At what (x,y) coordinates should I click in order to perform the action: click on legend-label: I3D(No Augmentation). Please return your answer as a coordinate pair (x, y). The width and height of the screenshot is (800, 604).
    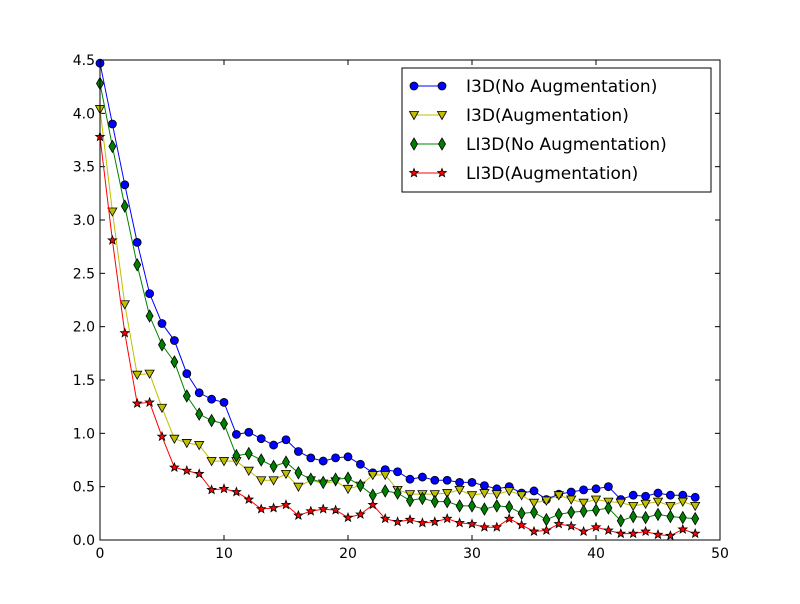
    Looking at the image, I should click on (561, 87).